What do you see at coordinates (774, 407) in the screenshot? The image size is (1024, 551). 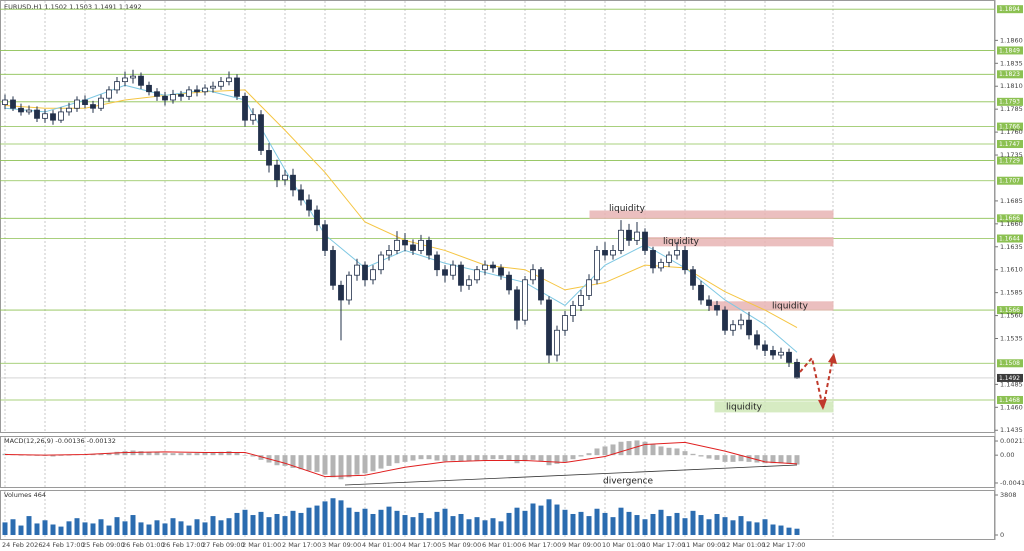 I see `liquidity-zone` at bounding box center [774, 407].